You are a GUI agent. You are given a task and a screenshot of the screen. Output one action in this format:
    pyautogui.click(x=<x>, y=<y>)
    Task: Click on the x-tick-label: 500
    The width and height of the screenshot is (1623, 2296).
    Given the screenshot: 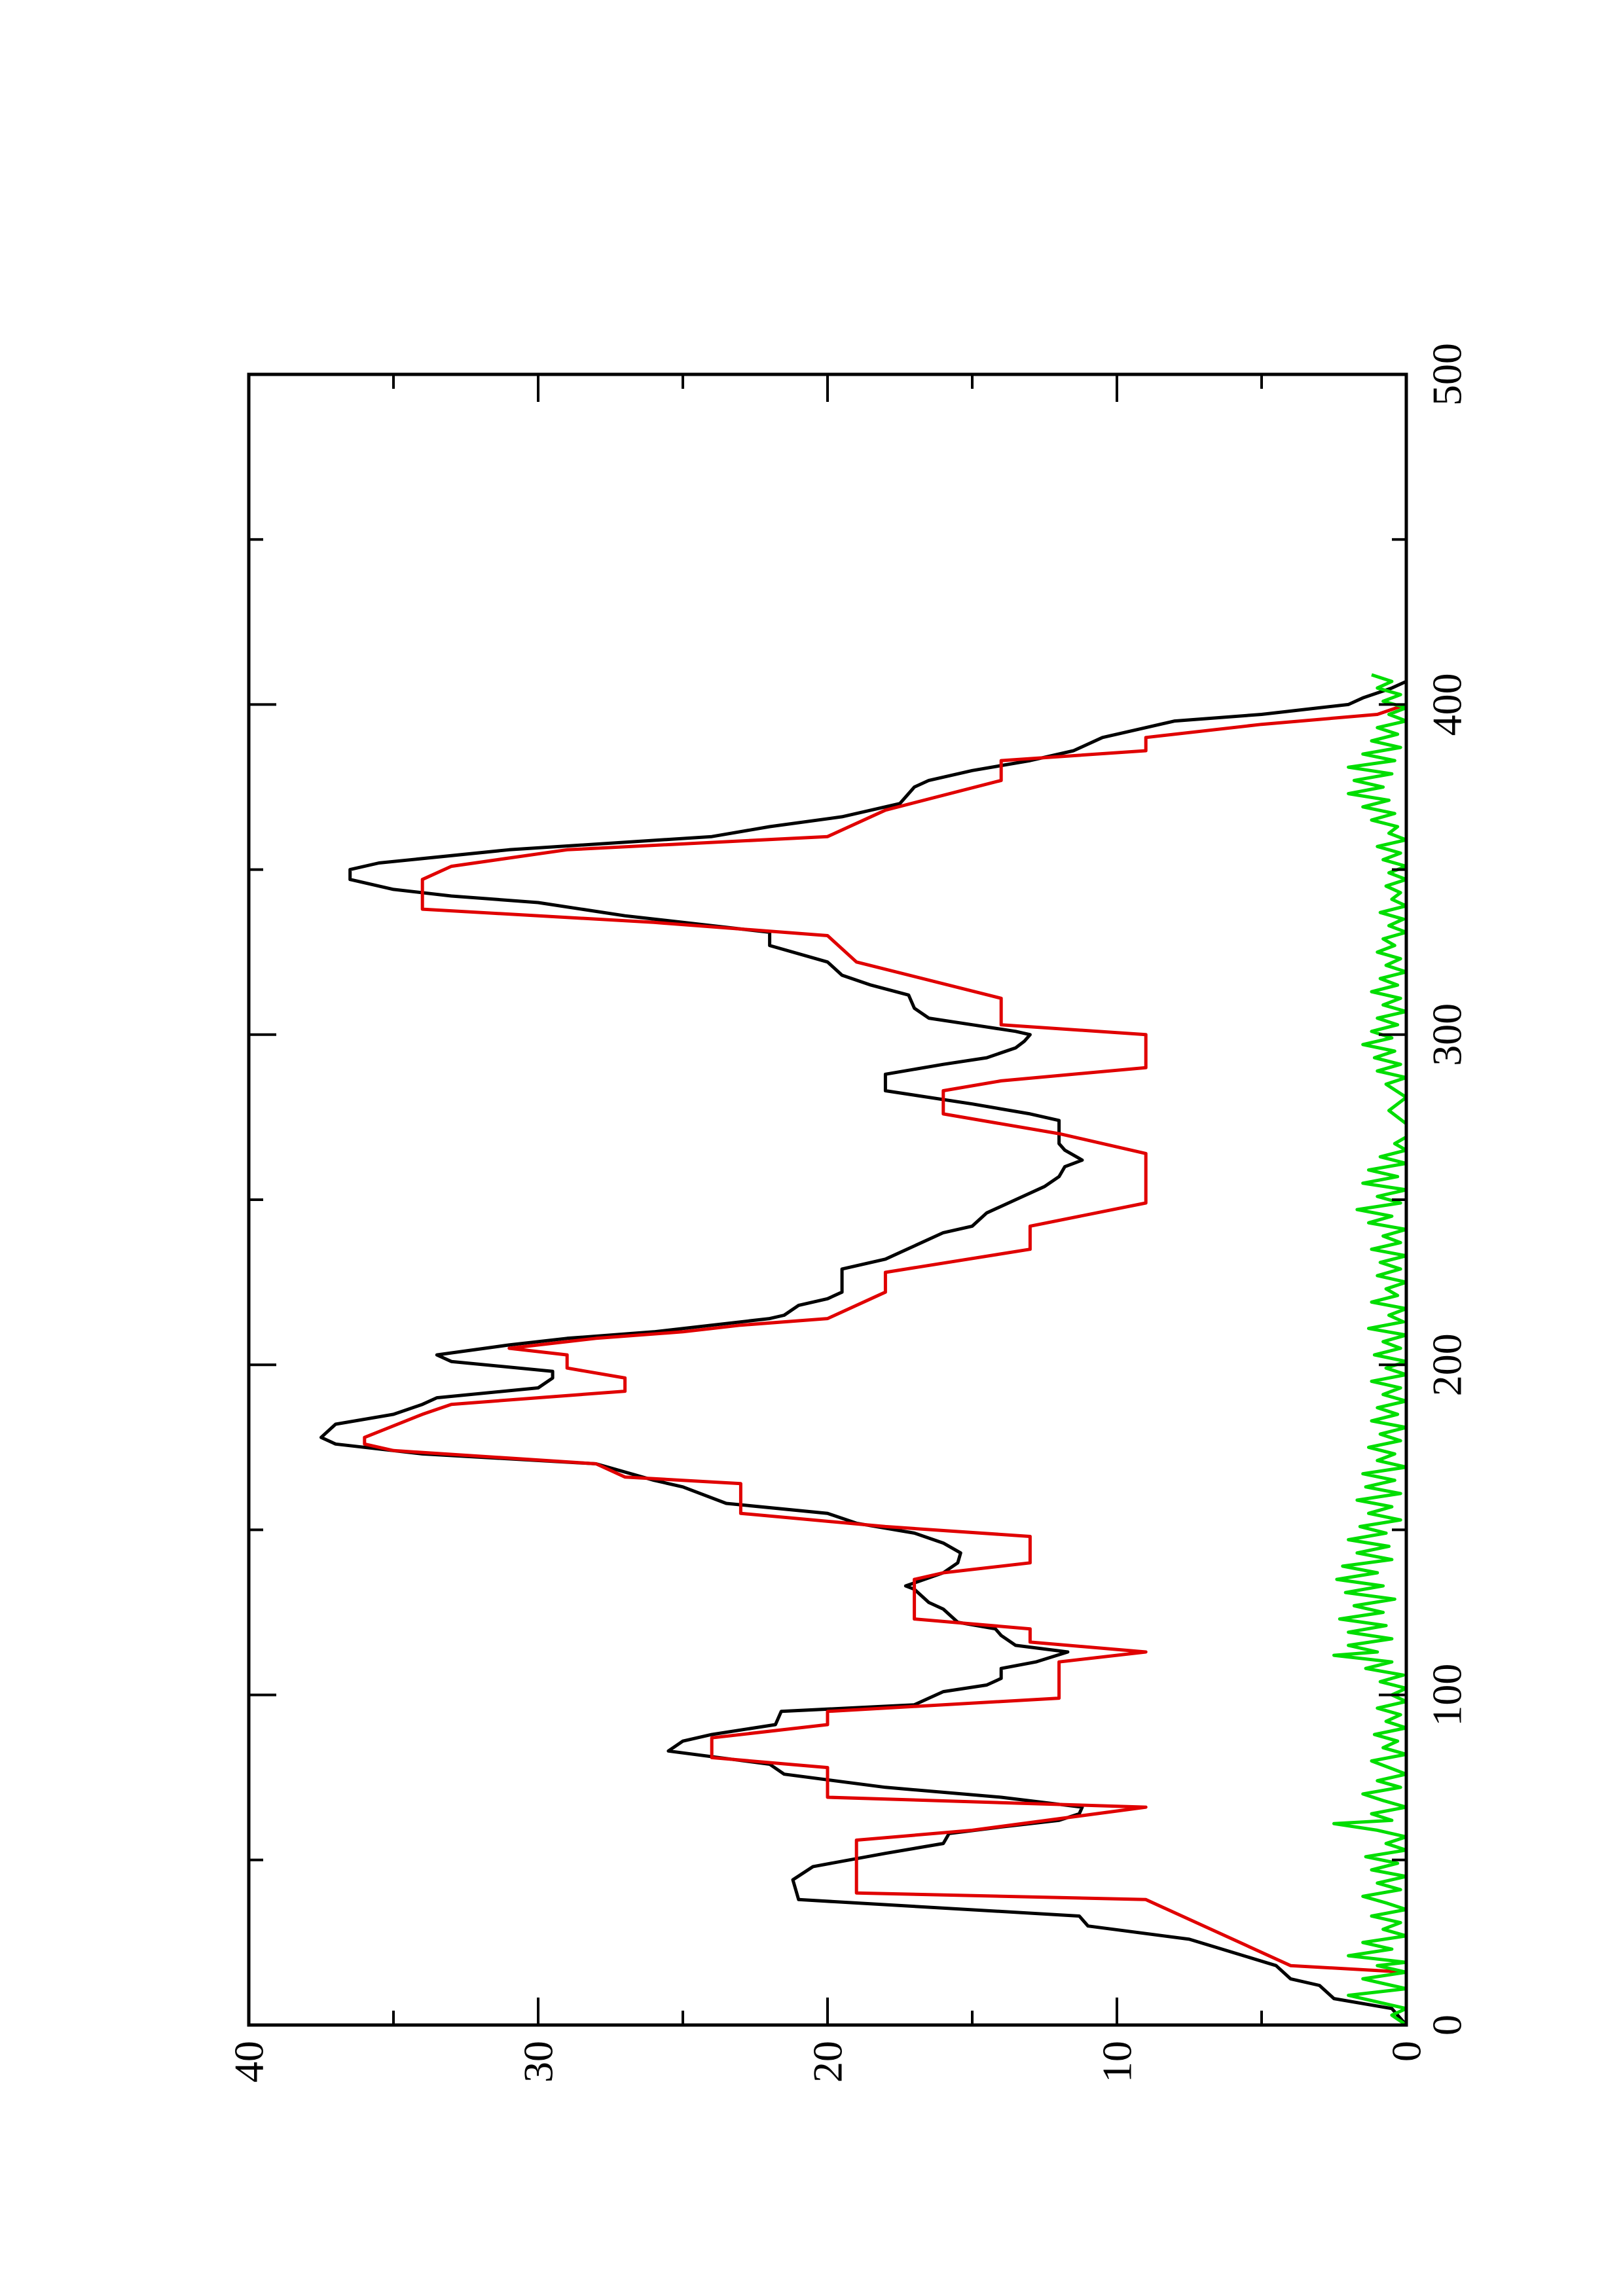 What is the action you would take?
    pyautogui.click(x=1447, y=374)
    